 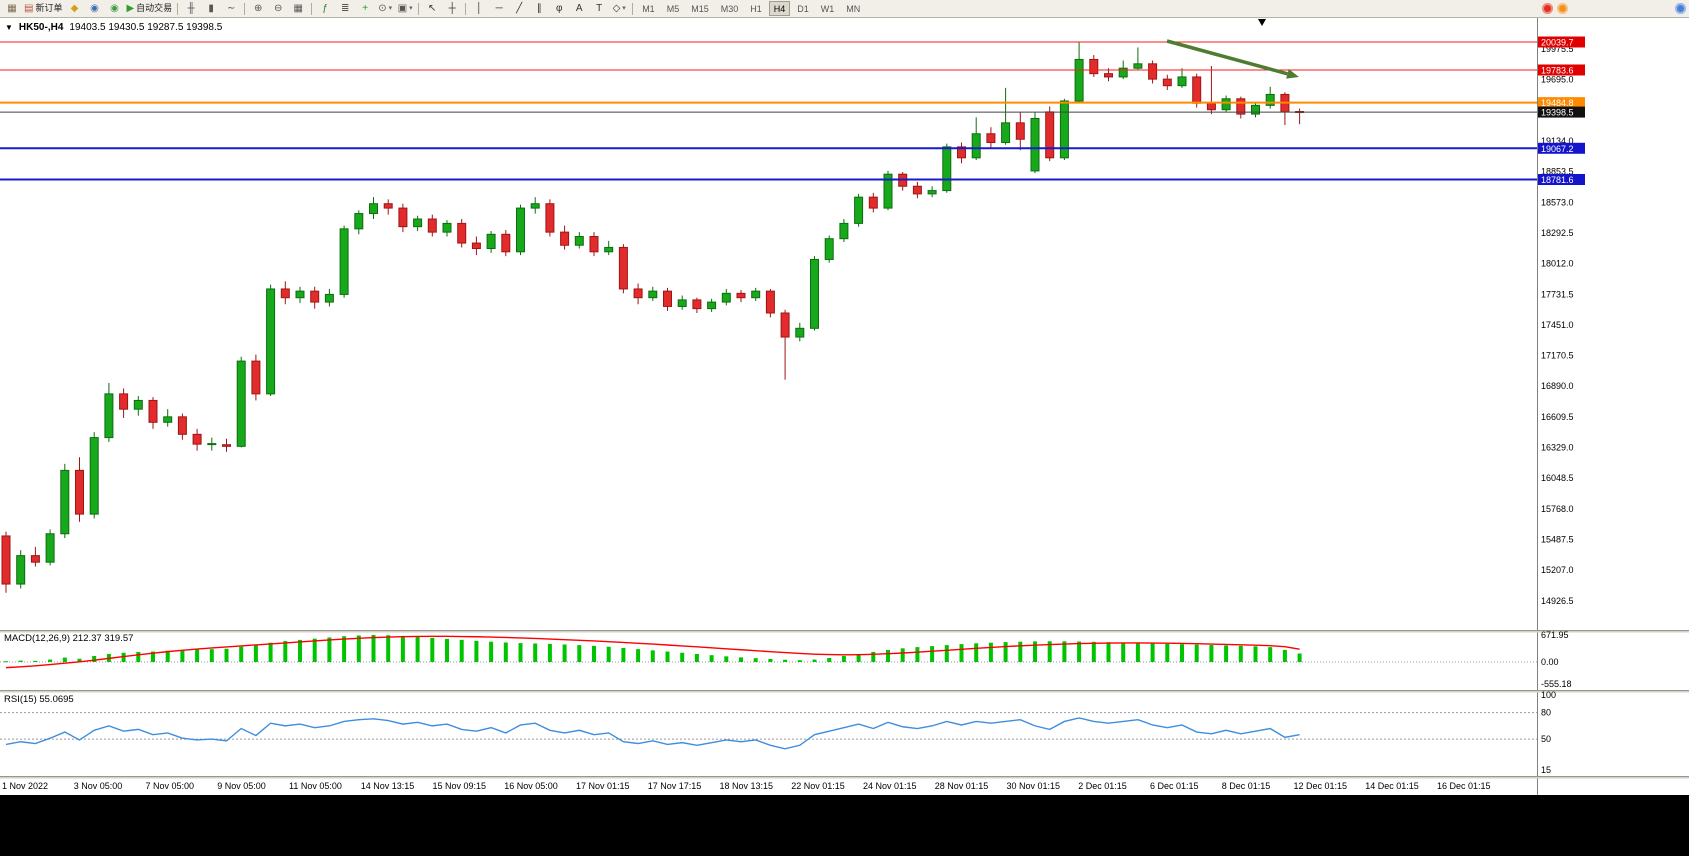 I want to click on rsi-indicator-label: RSI(15) 55.0695, so click(x=39, y=699).